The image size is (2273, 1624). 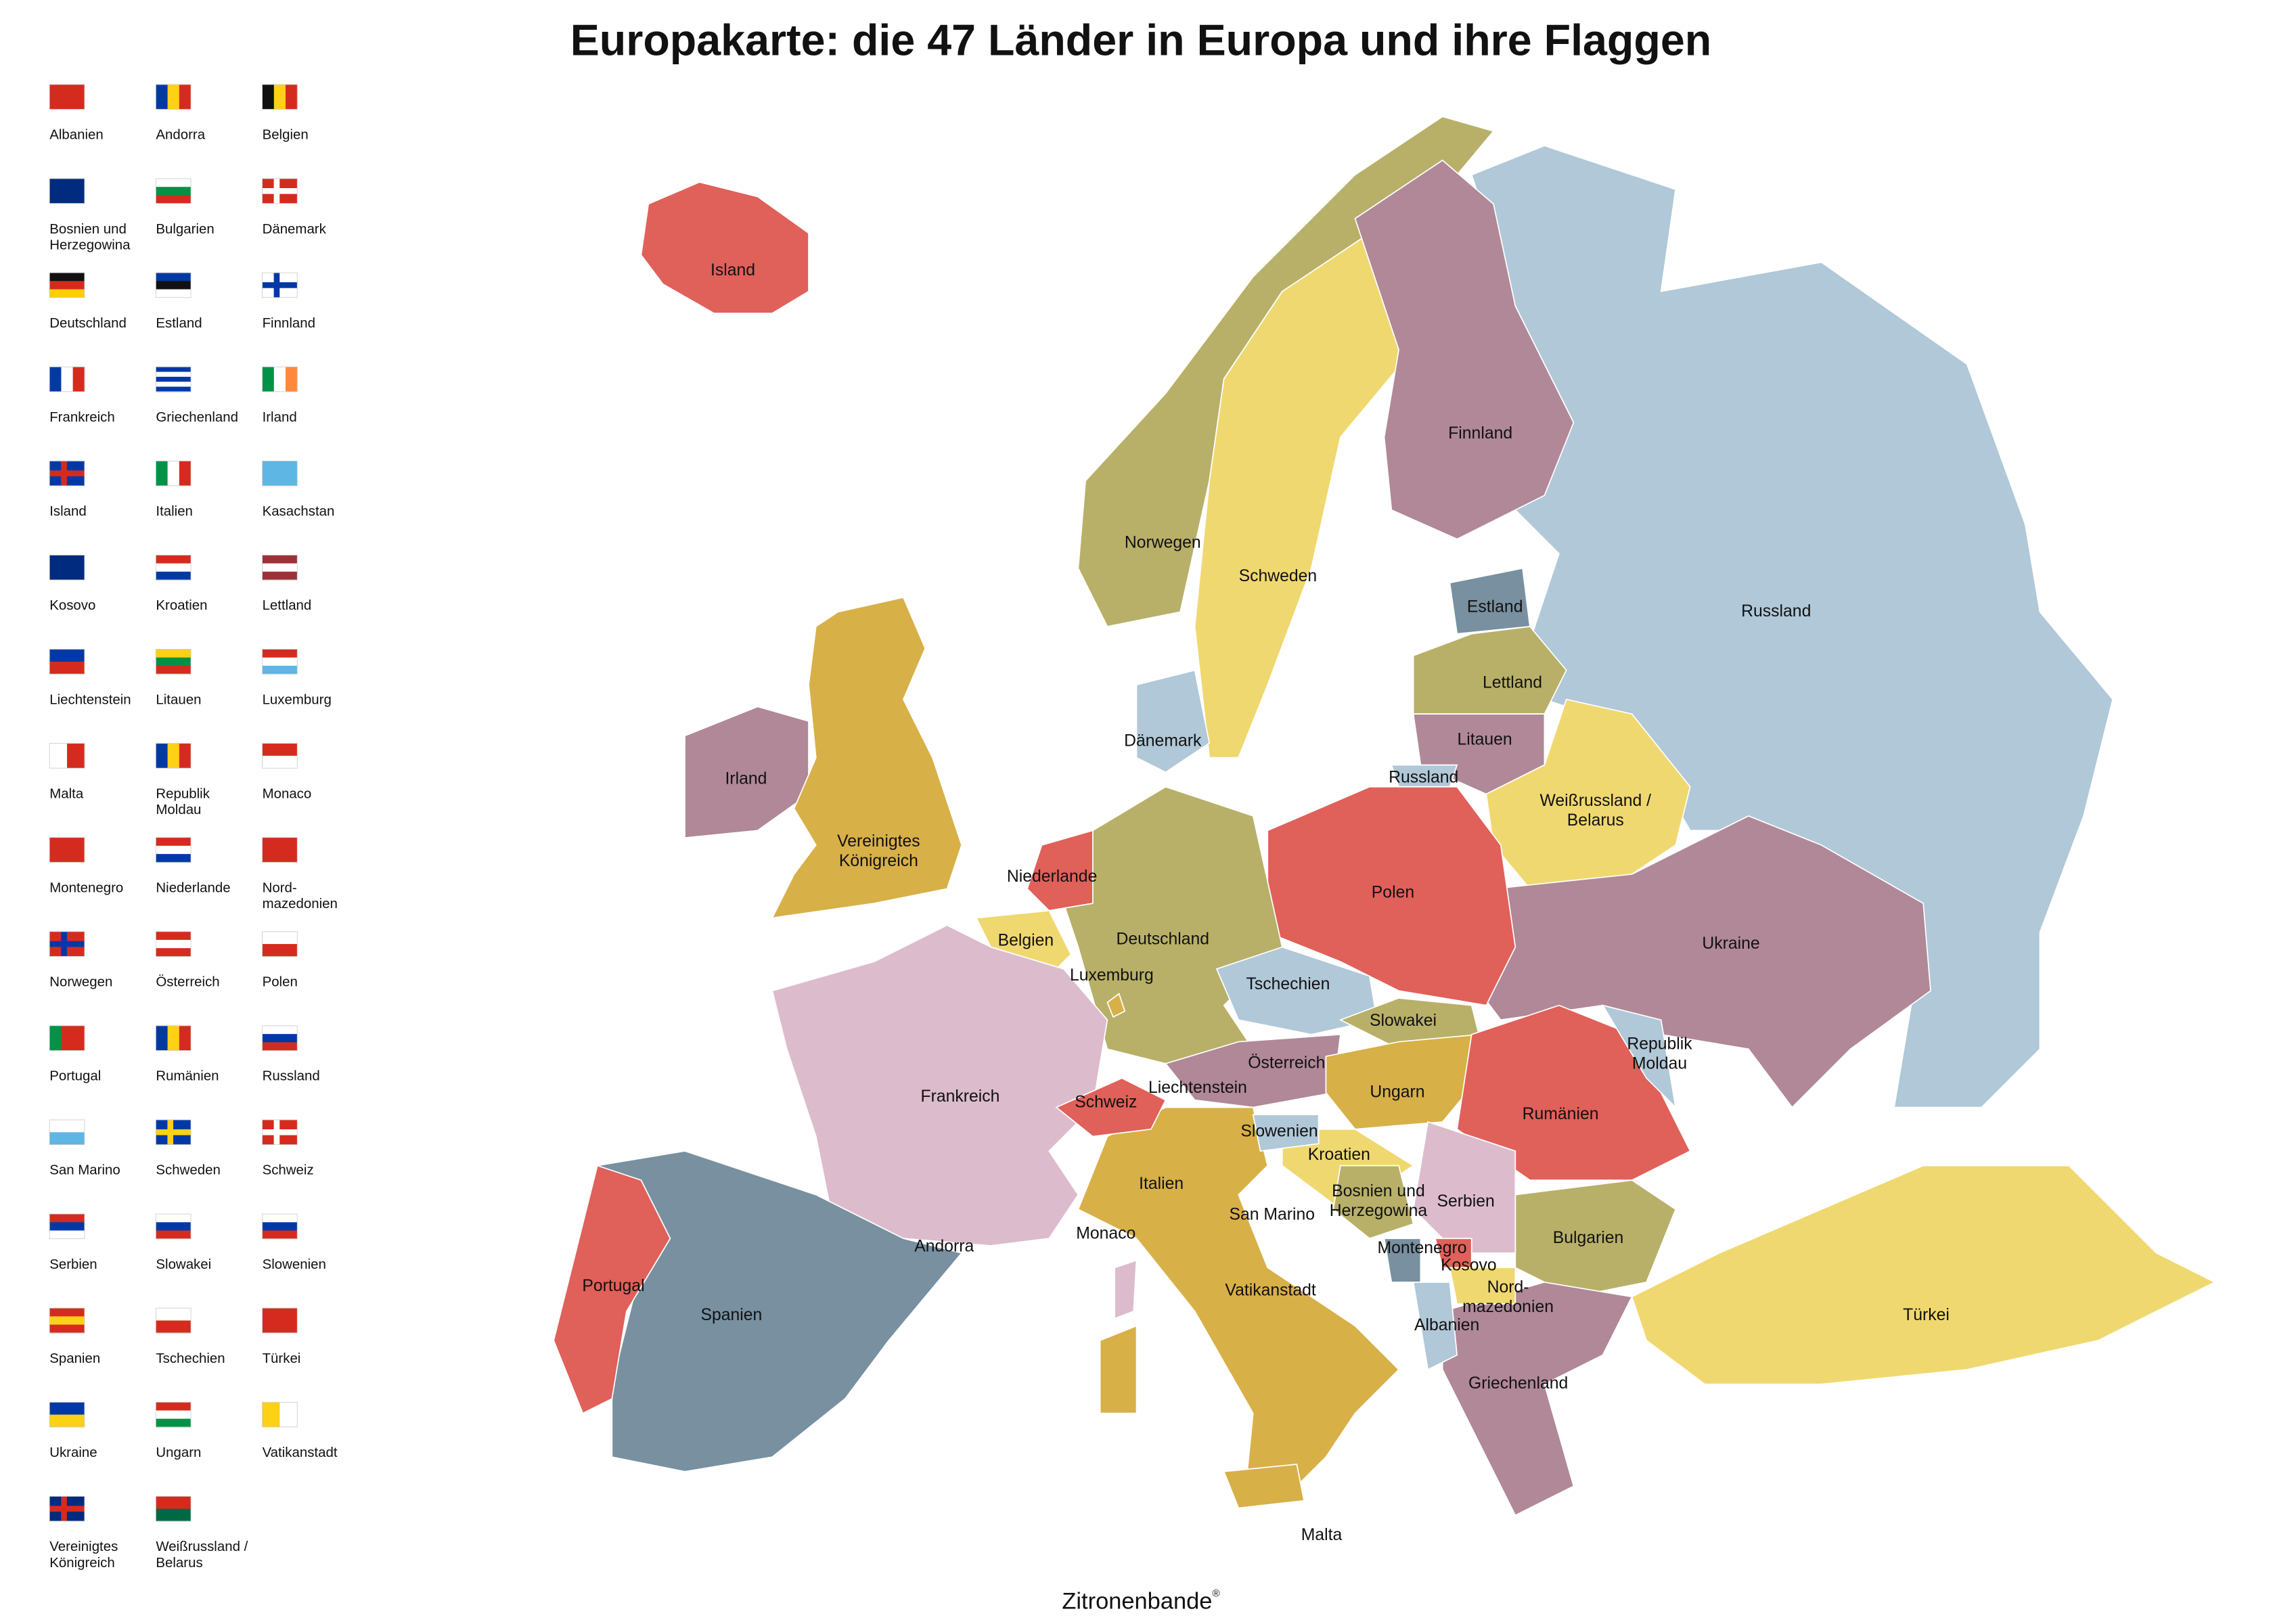 What do you see at coordinates (187, 1076) in the screenshot?
I see `legend-label: Rumänien` at bounding box center [187, 1076].